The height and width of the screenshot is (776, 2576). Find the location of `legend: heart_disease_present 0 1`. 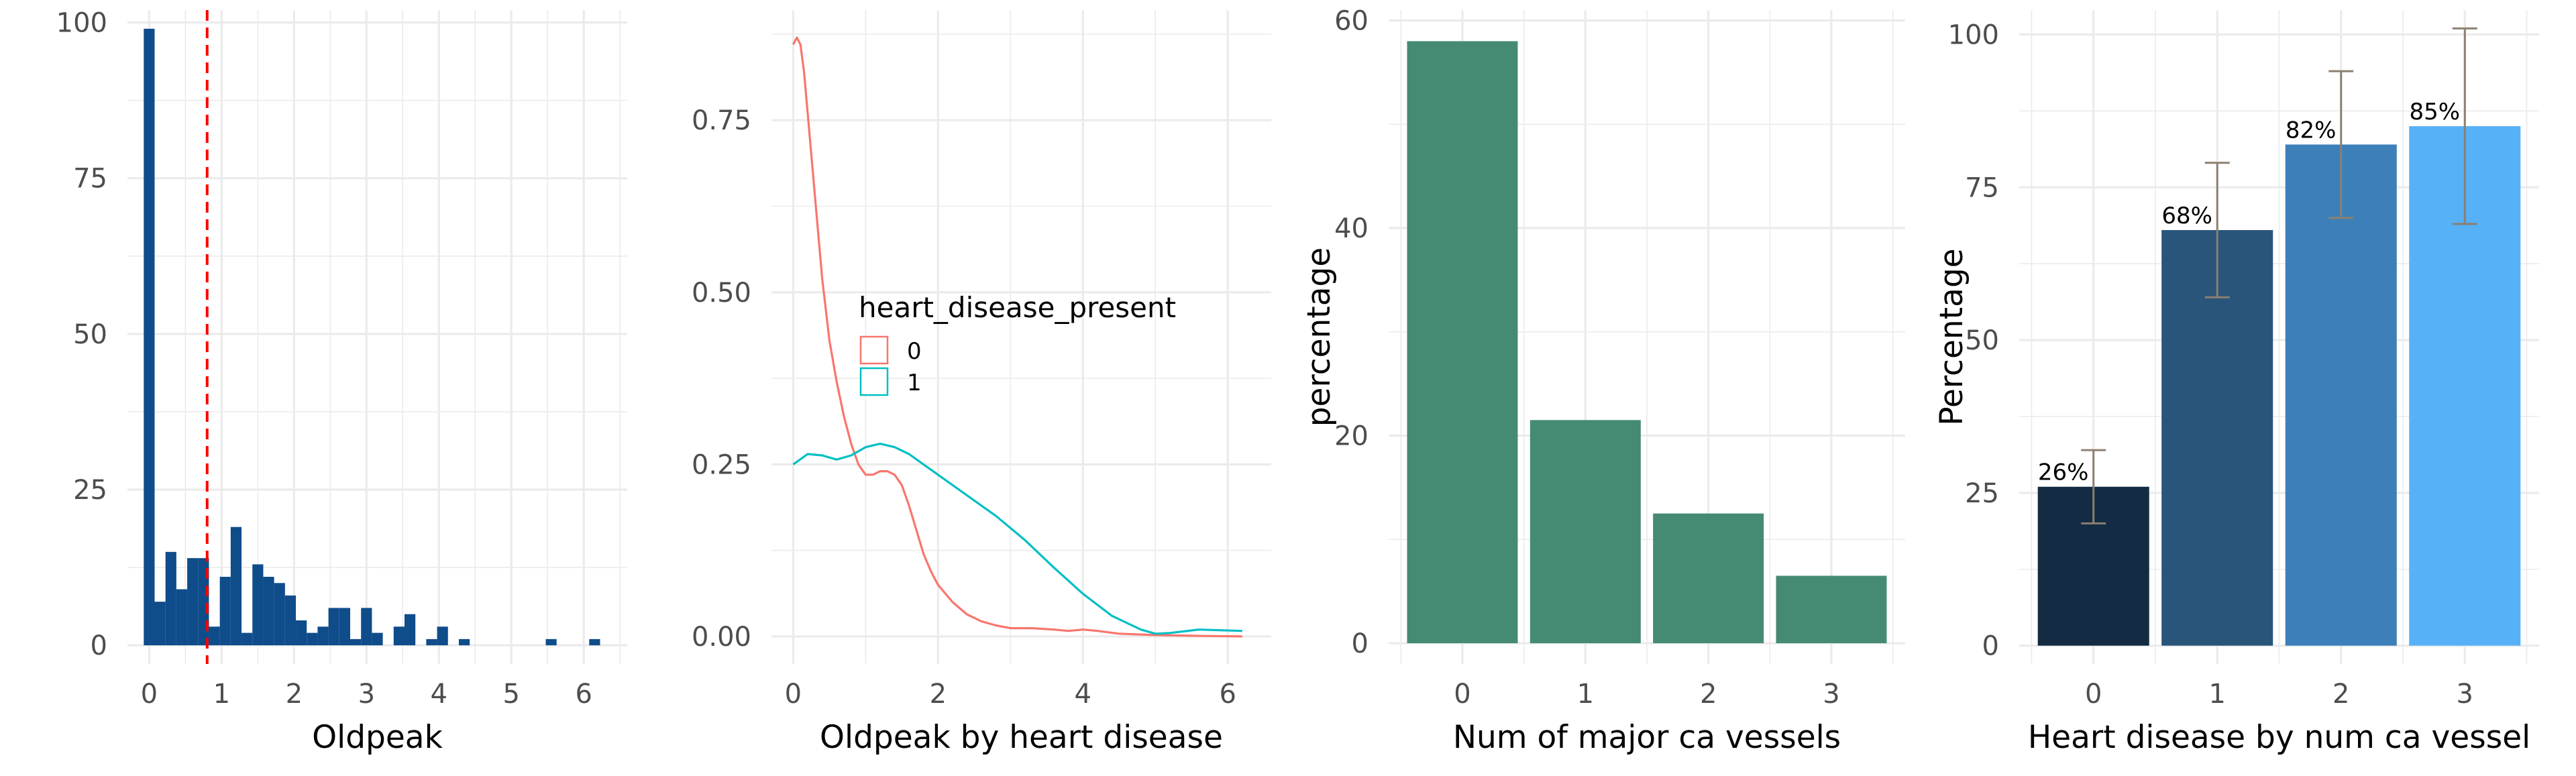

legend: heart_disease_present 0 1 is located at coordinates (1017, 344).